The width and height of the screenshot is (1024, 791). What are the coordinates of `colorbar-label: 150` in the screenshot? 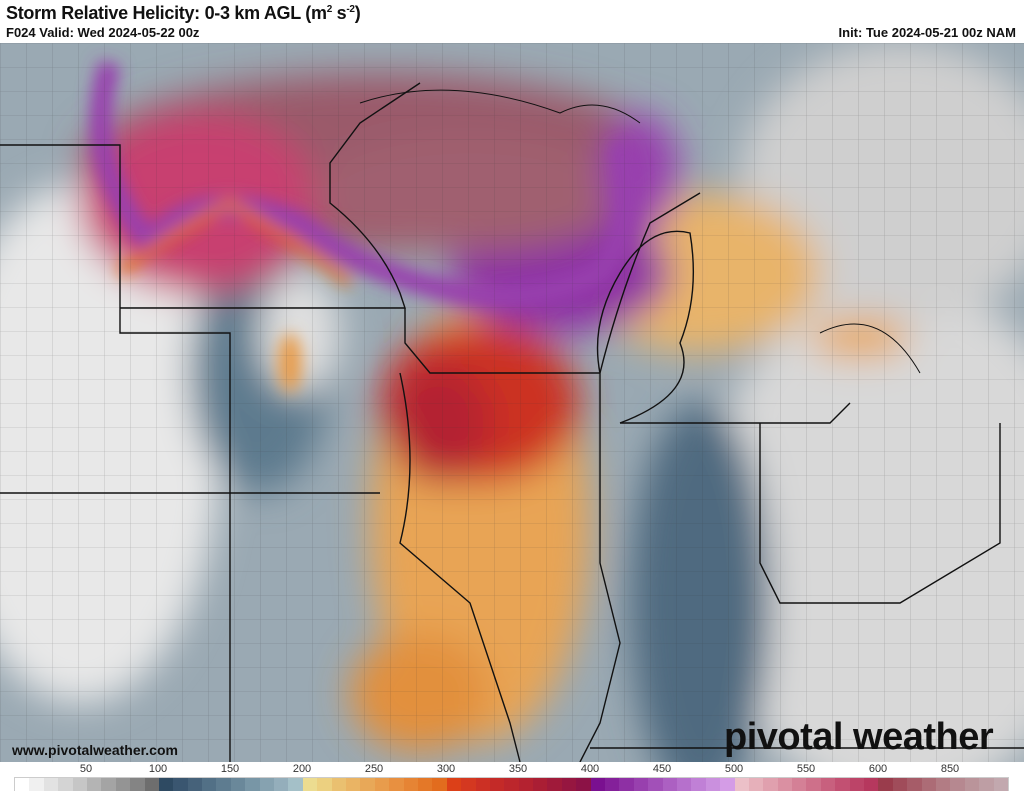 It's located at (230, 769).